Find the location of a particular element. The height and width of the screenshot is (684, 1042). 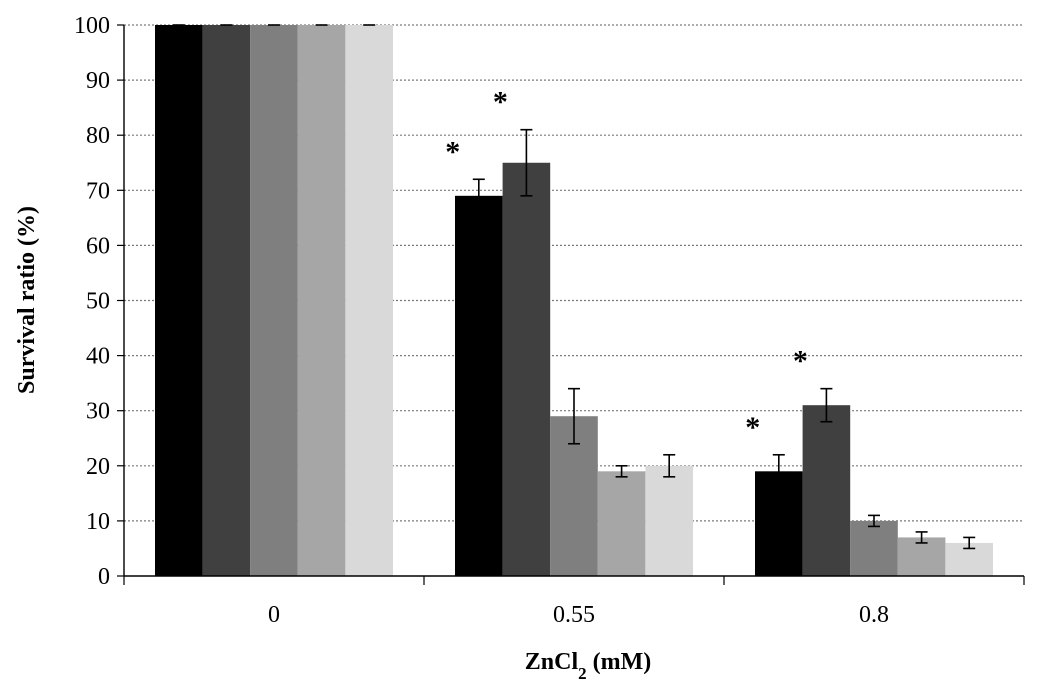

x-tick-label: 0.55 is located at coordinates (574, 615).